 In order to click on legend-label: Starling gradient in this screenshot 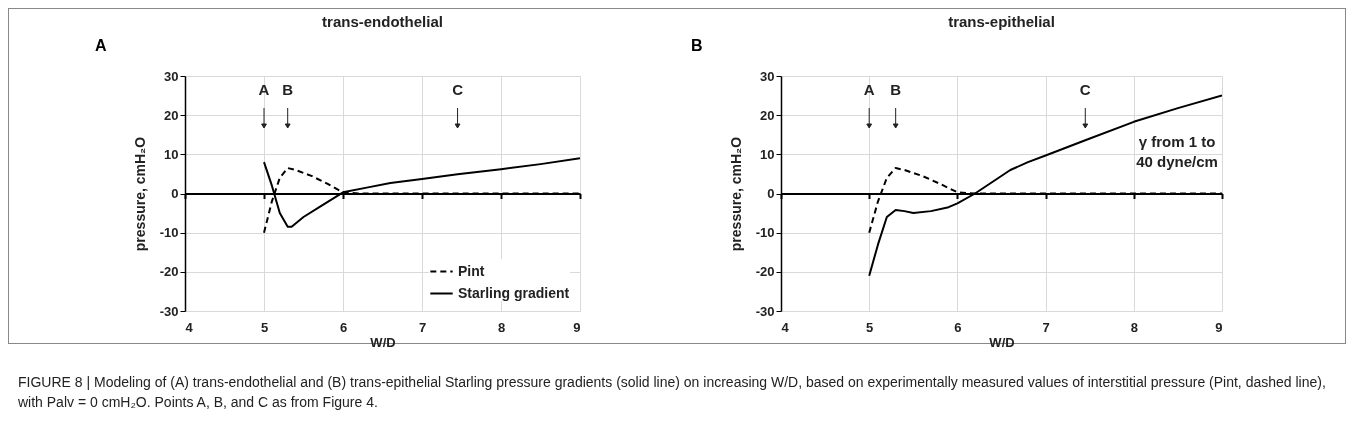, I will do `click(514, 292)`.